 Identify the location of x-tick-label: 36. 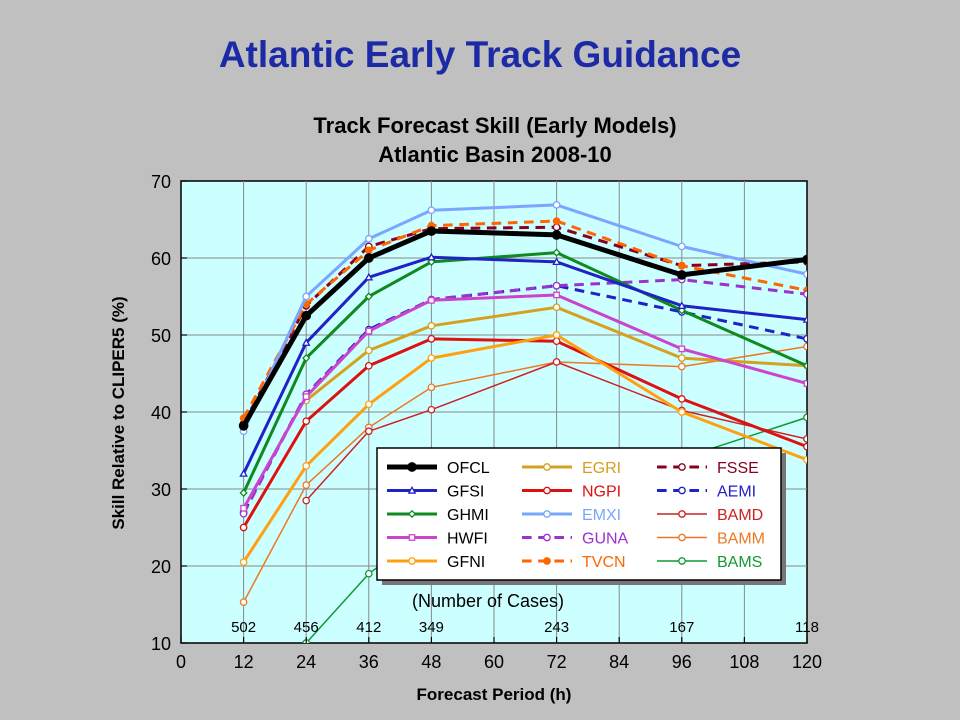
(369, 662).